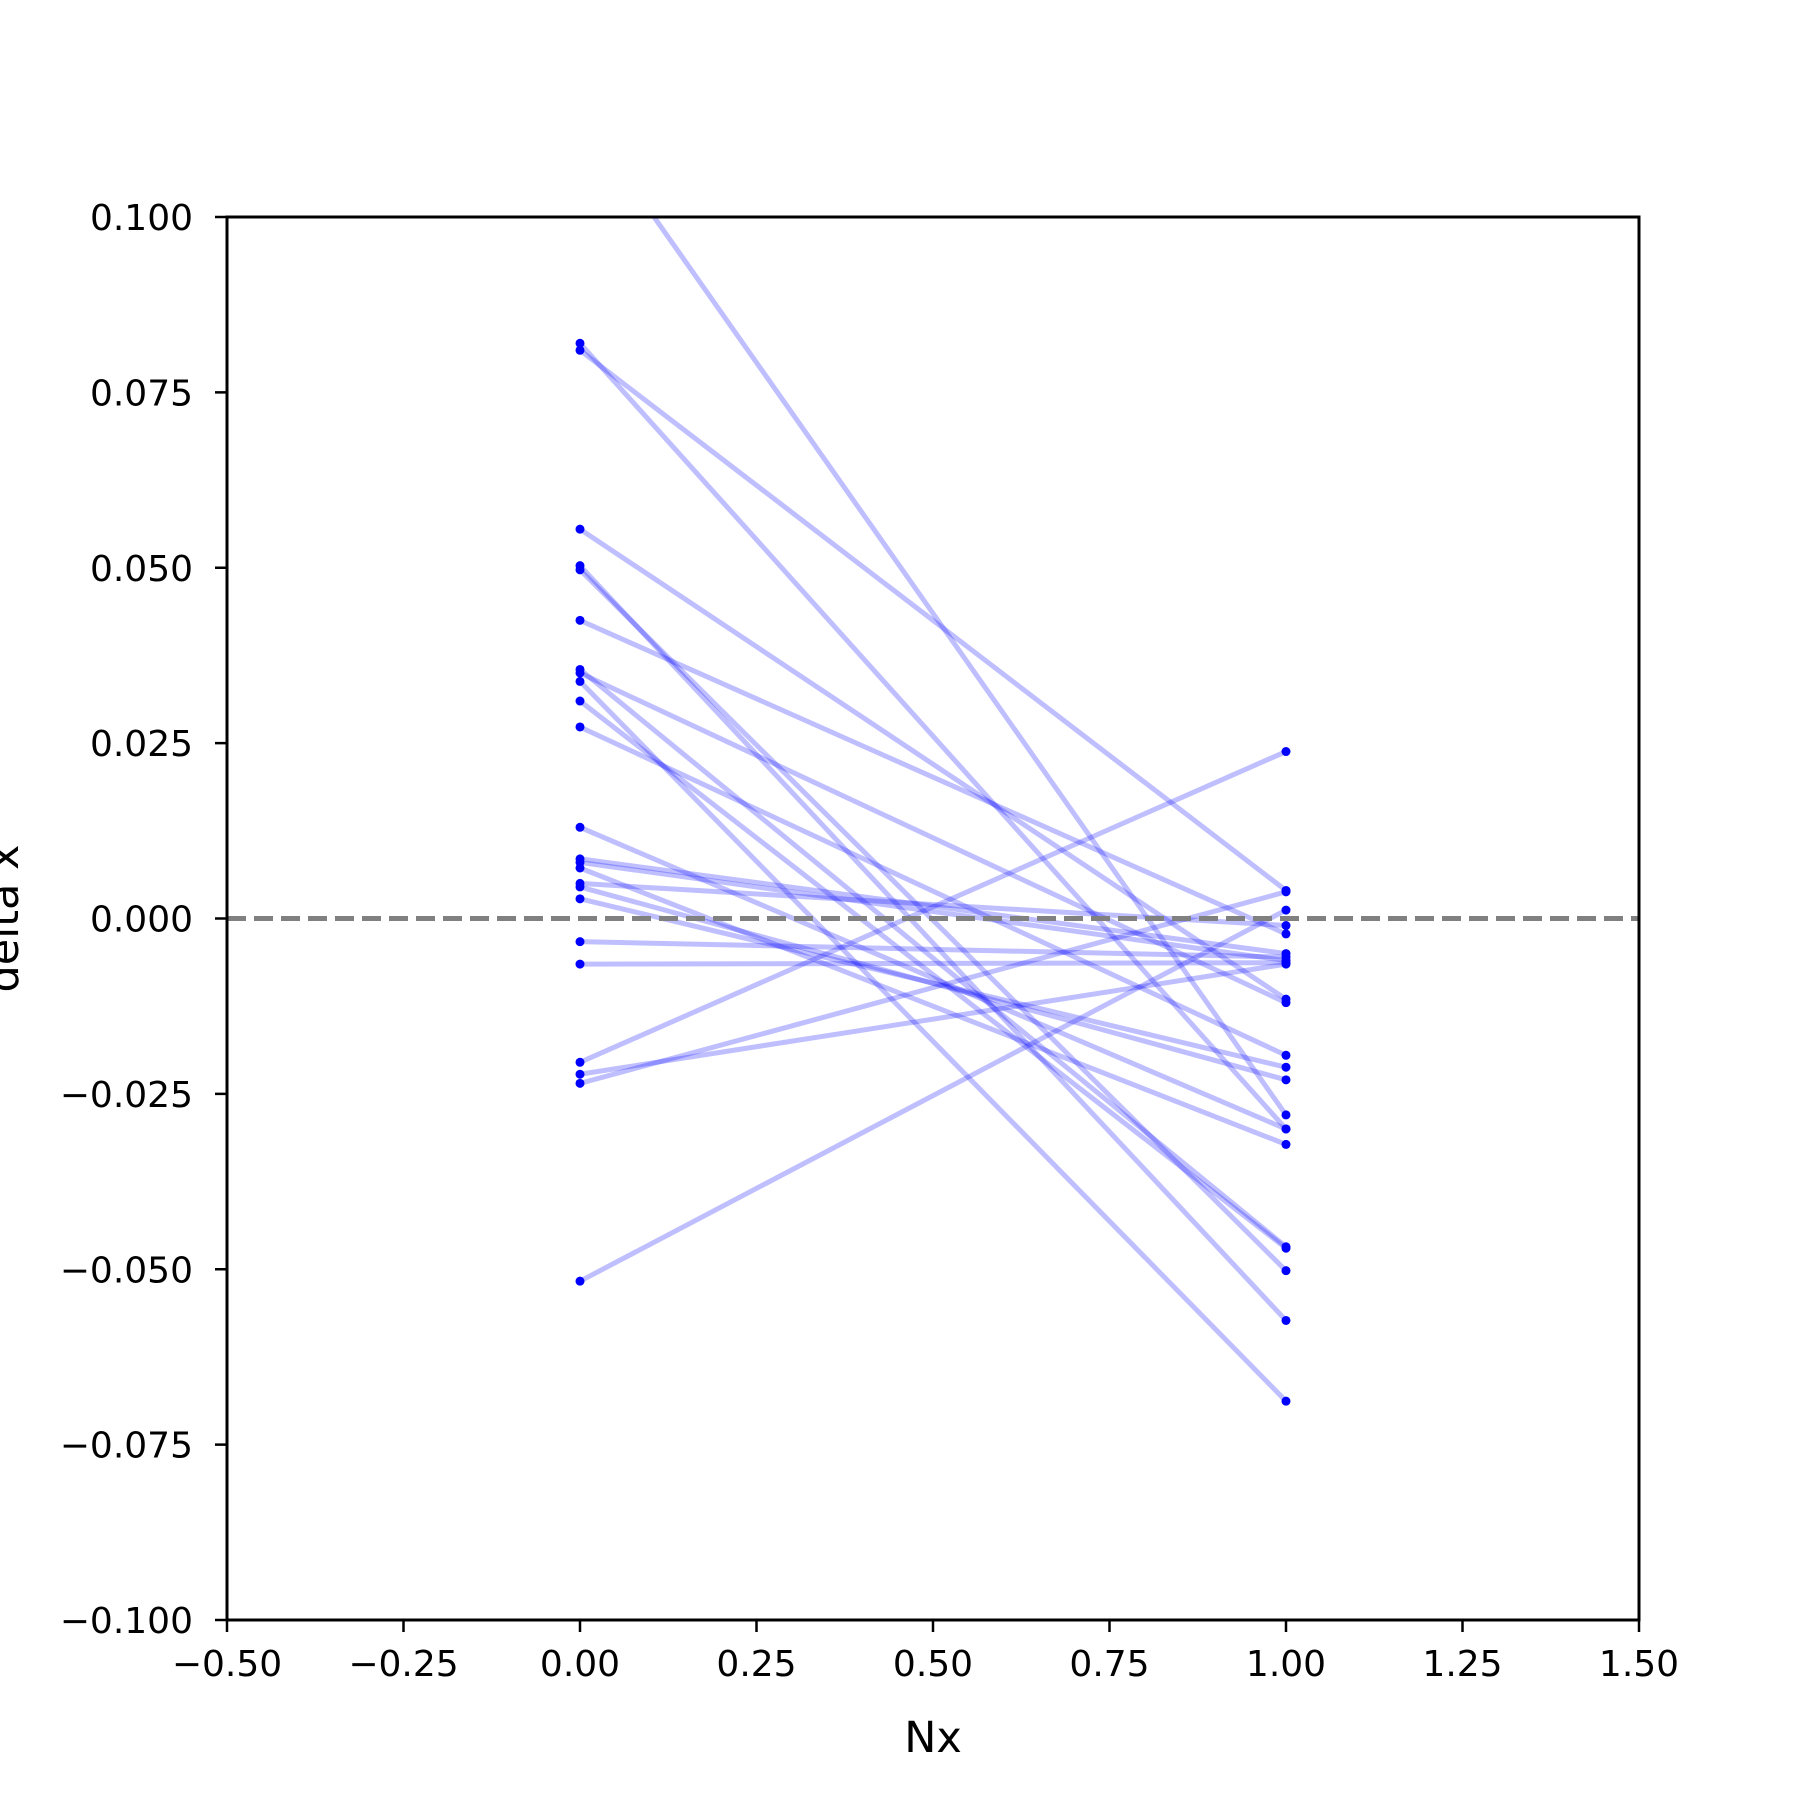  Describe the element at coordinates (403, 1664) in the screenshot. I see `x-tick-label: −0.25` at that location.